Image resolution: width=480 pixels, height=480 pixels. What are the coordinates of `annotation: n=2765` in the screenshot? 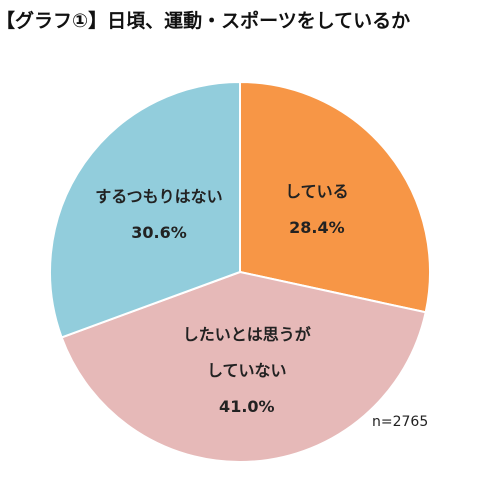 It's located at (400, 422).